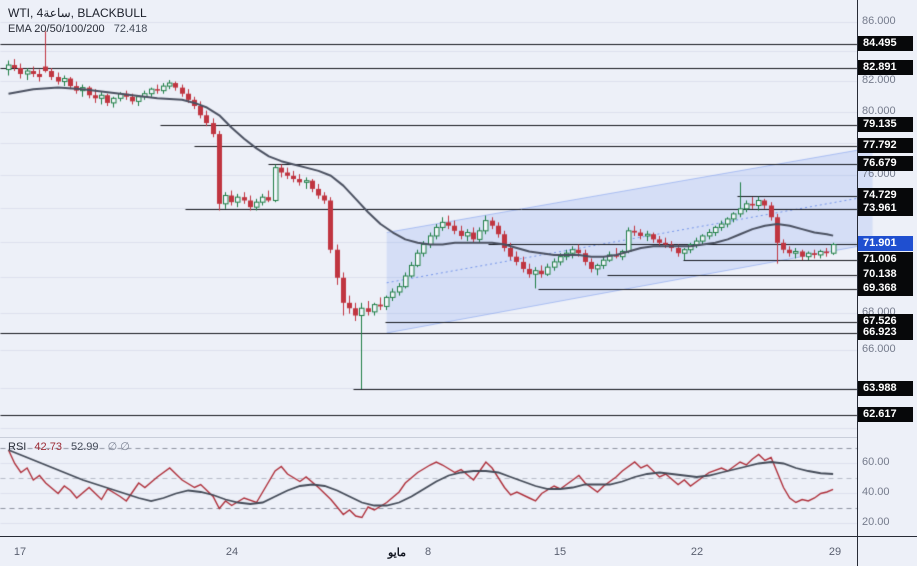 This screenshot has height=566, width=917. What do you see at coordinates (885, 146) in the screenshot?
I see `price-level-label: 77.792` at bounding box center [885, 146].